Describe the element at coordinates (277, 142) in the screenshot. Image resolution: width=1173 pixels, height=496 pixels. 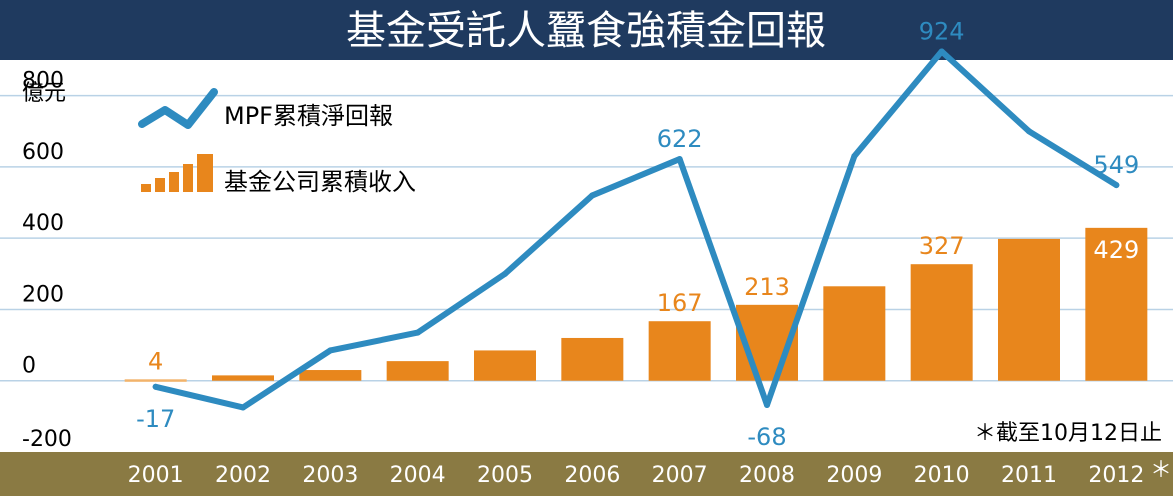
I see `legend: MPF累積淨回報 基金公司累積收入` at that location.